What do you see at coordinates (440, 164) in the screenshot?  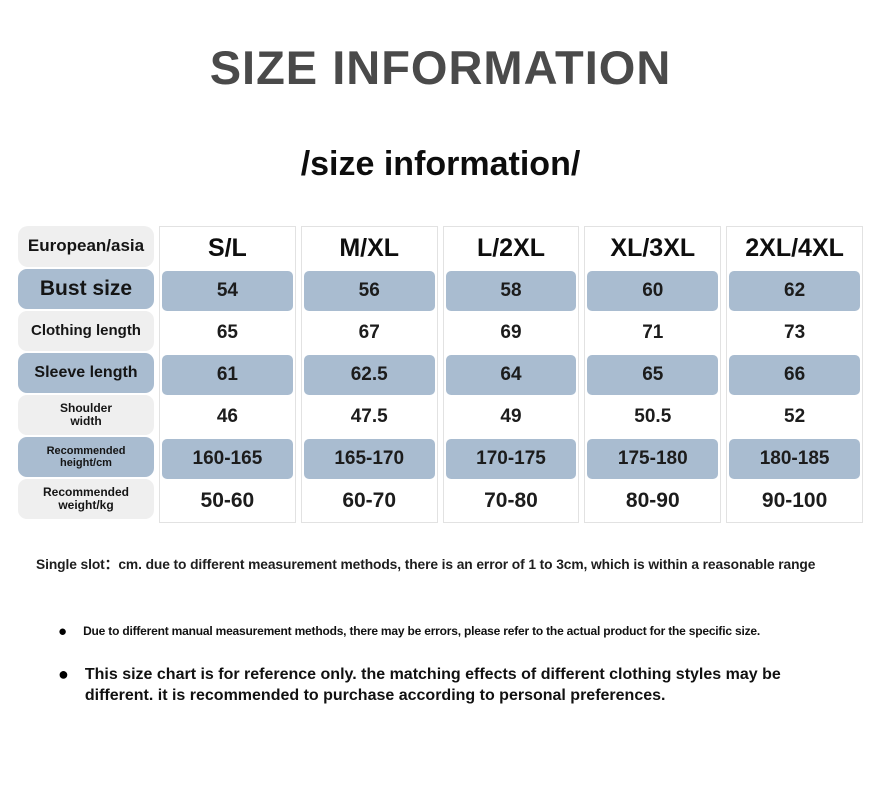 I see `page-subtitle: /size information/` at bounding box center [440, 164].